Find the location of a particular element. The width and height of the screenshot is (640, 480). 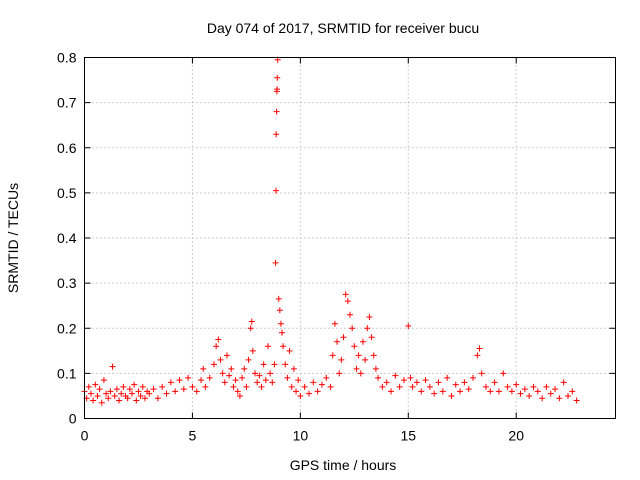

y-tick-label: 0.1 is located at coordinates (67, 373).